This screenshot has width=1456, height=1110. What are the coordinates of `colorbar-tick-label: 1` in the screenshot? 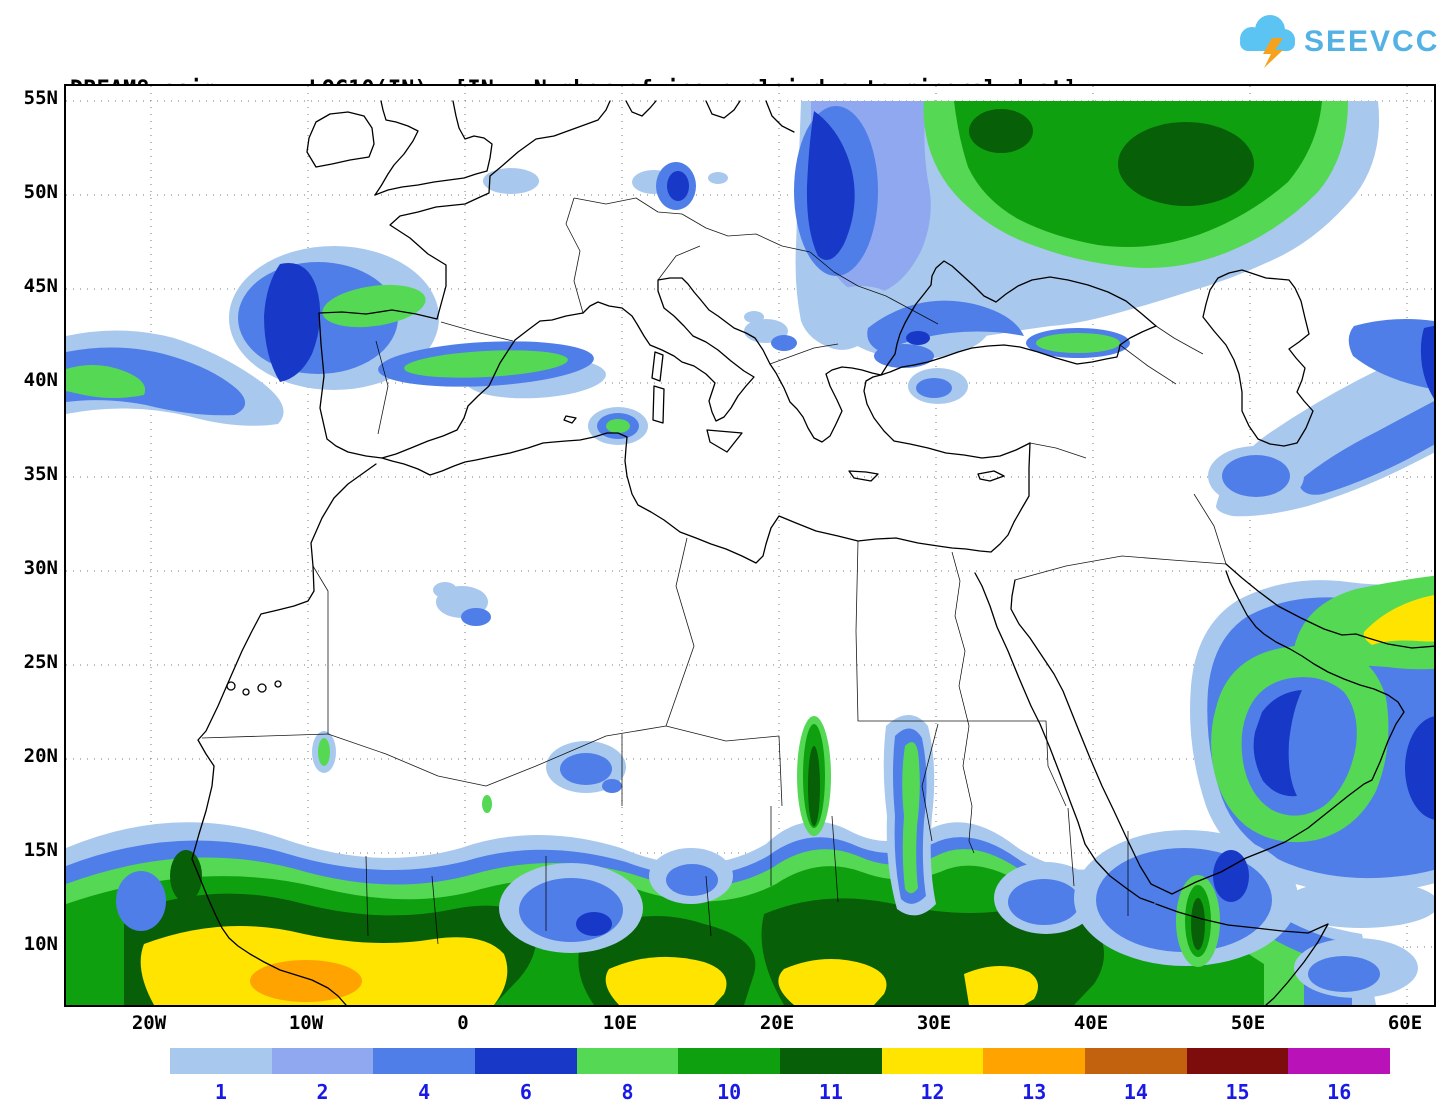 It's located at (220, 1092).